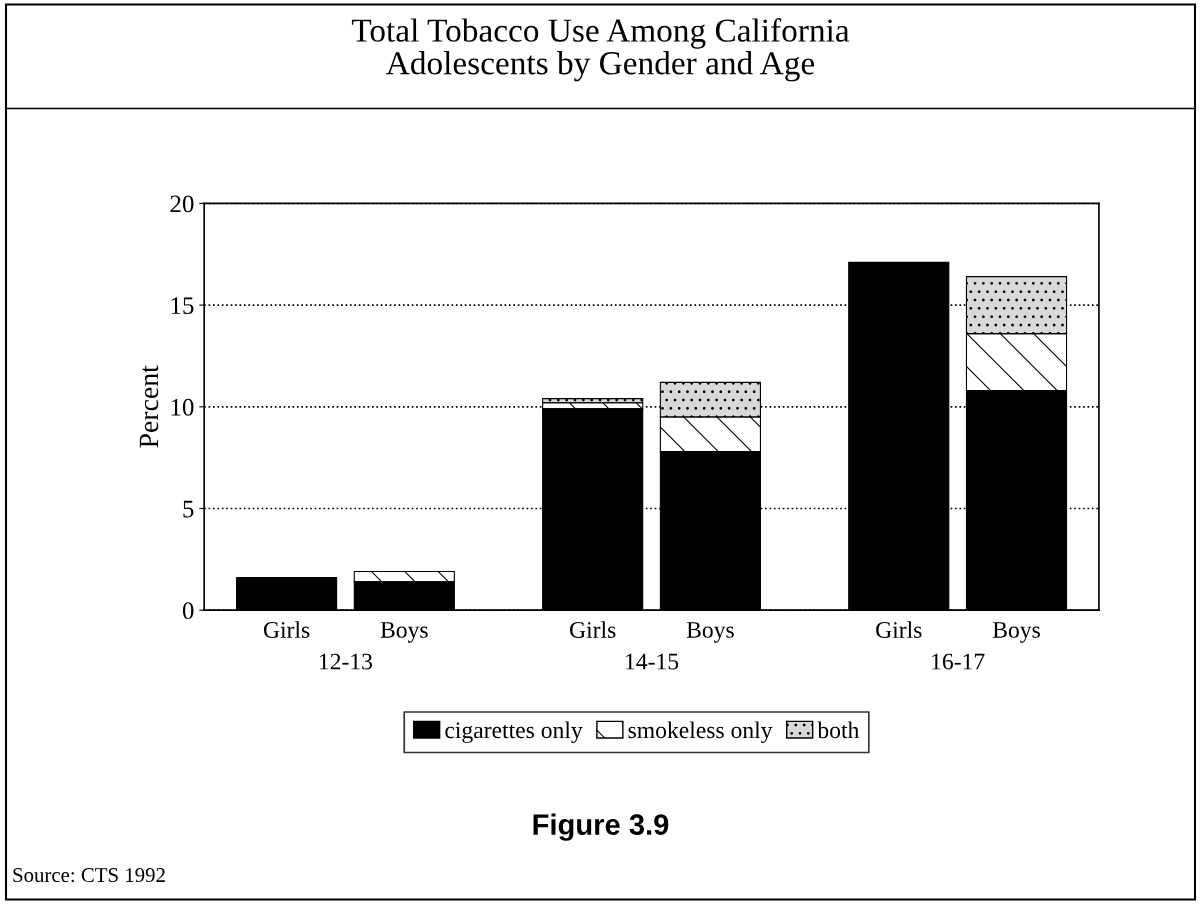  What do you see at coordinates (700, 732) in the screenshot?
I see `legend-label: smokeless only` at bounding box center [700, 732].